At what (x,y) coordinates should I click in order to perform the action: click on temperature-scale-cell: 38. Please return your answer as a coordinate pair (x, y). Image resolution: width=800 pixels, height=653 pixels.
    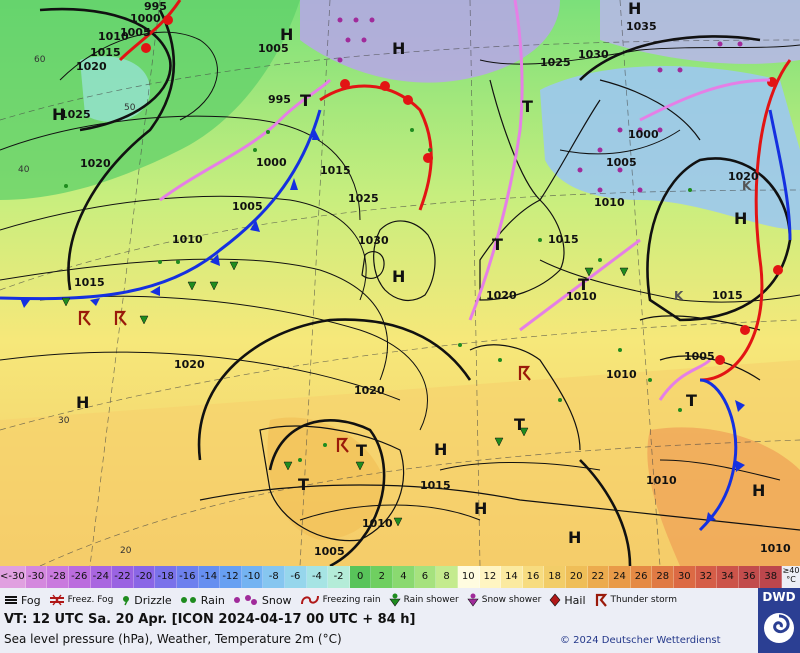
    Looking at the image, I should click on (771, 577).